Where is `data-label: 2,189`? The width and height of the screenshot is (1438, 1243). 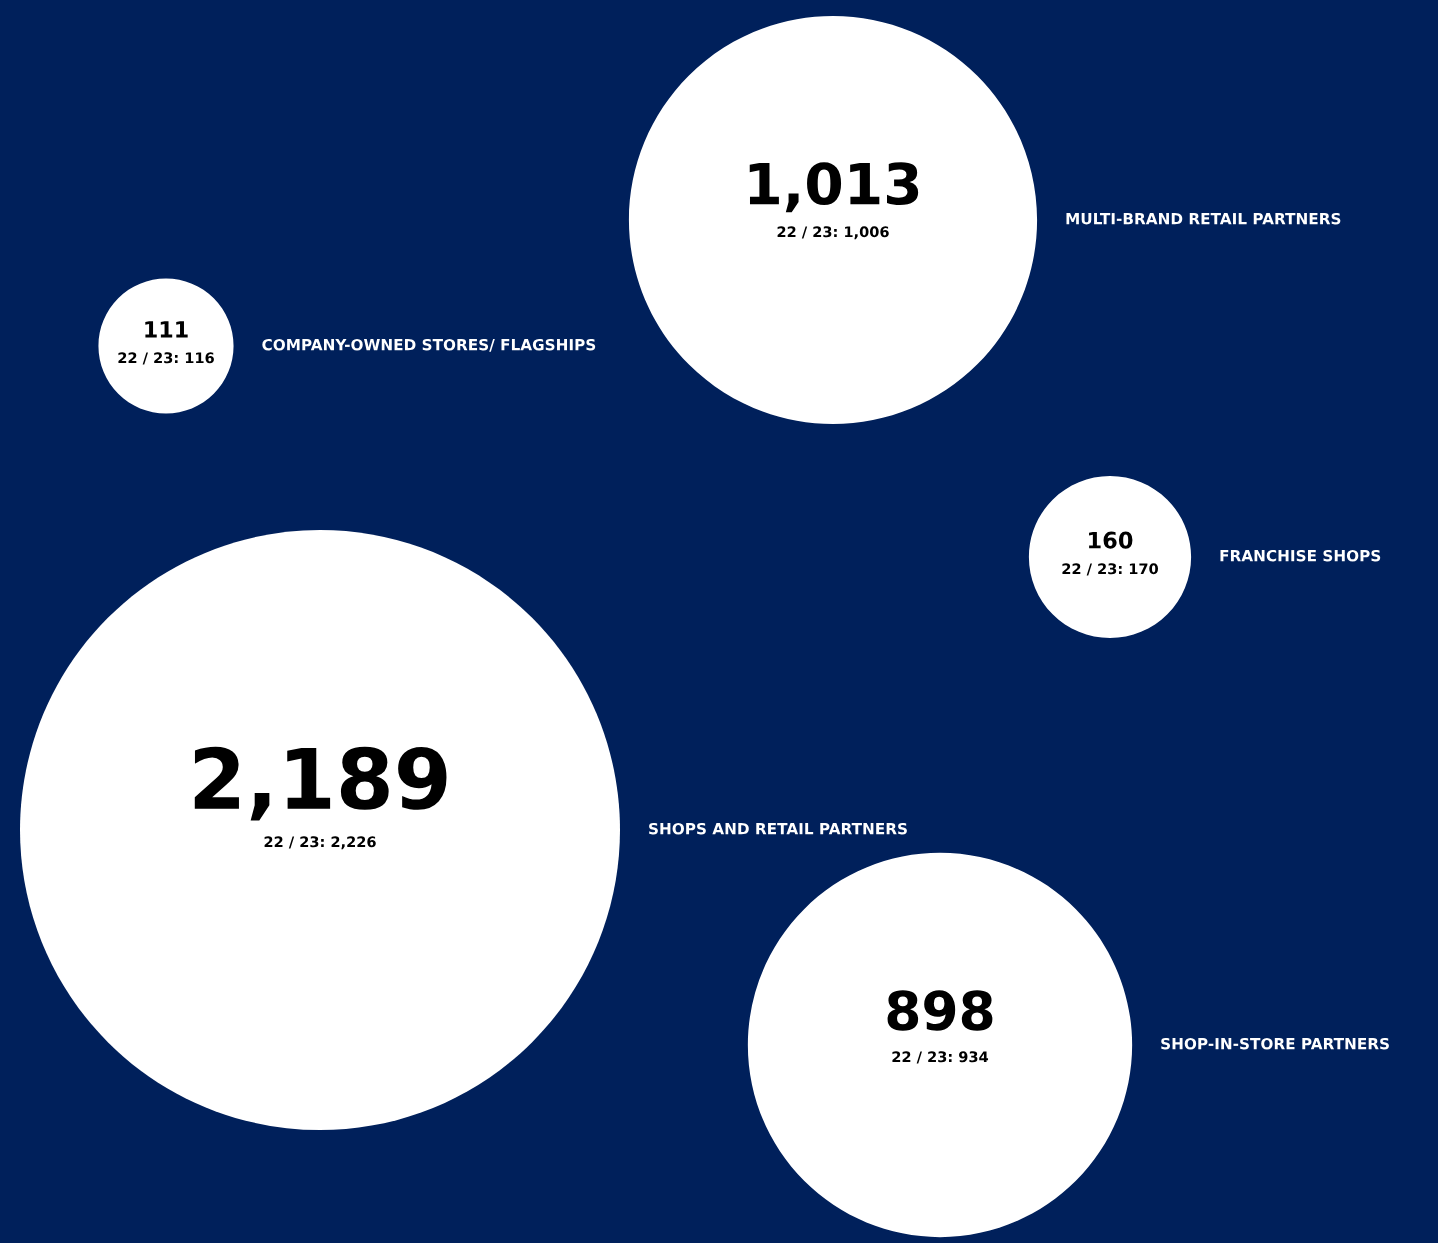 data-label: 2,189 is located at coordinates (320, 783).